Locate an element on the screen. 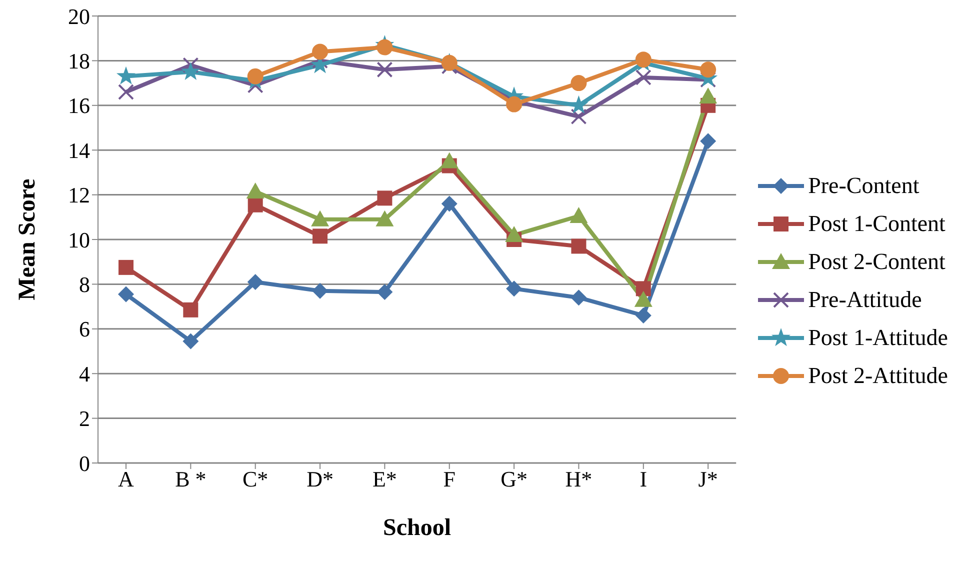 This screenshot has height=562, width=959. x-tick-label: G* is located at coordinates (514, 479).